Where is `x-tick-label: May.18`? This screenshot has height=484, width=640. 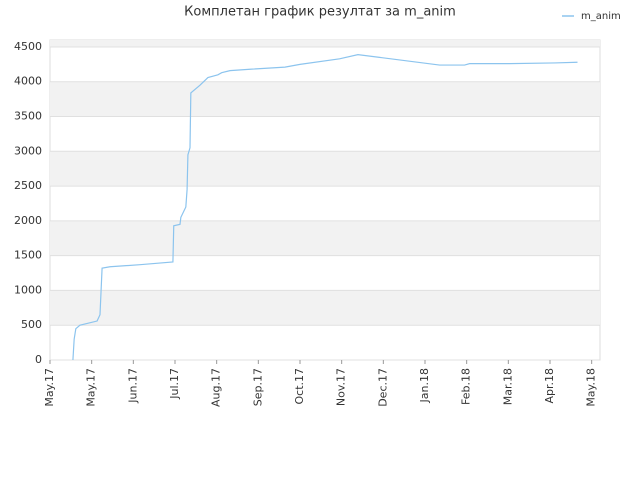
x-tick-label: May.18 is located at coordinates (591, 387).